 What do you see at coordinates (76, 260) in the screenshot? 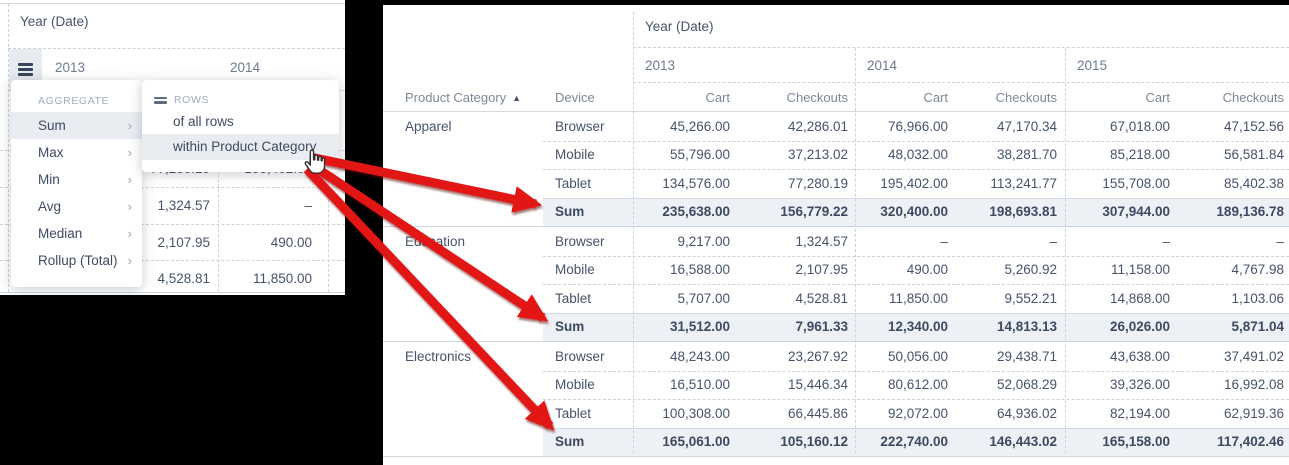
I see `menu-item-rollup-total: Rollup (Total) ›` at bounding box center [76, 260].